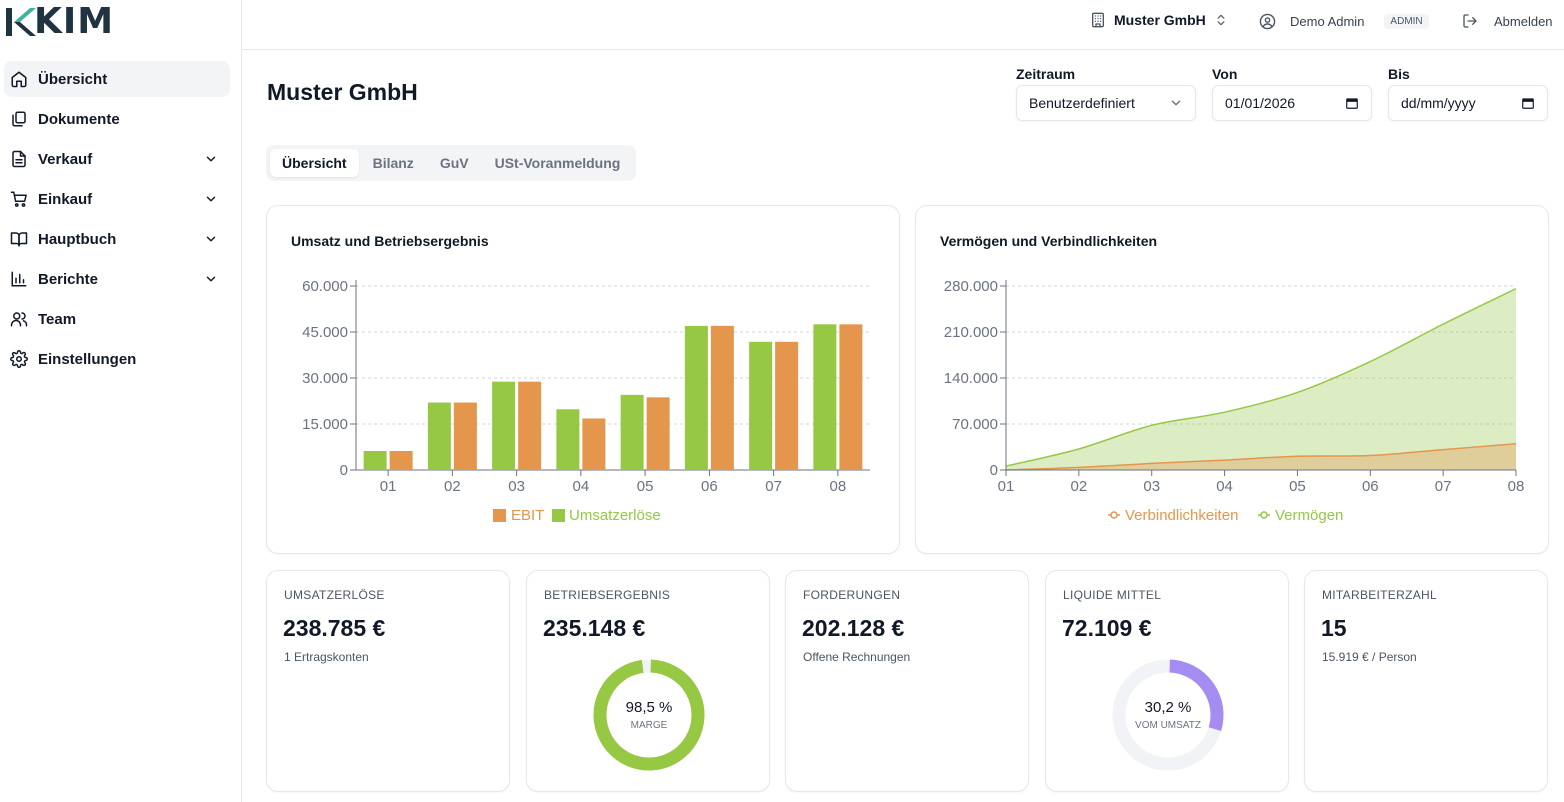 The image size is (1564, 802). Describe the element at coordinates (645, 486) in the screenshot. I see `x-tick-label: 05` at that location.